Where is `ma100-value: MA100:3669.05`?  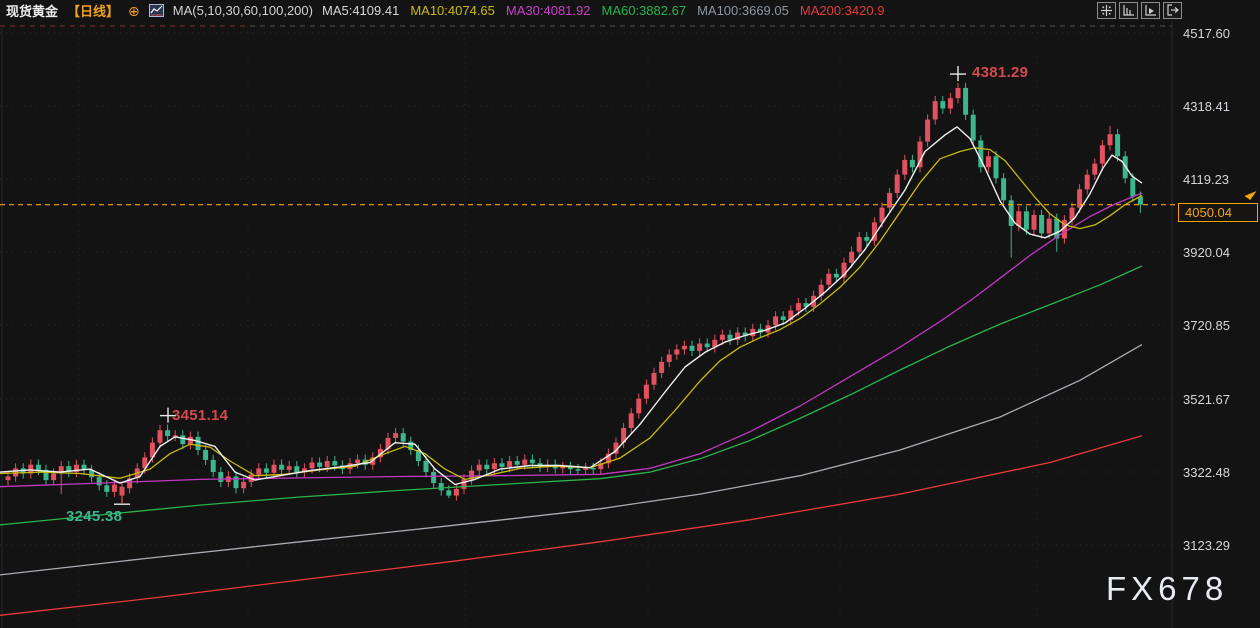
ma100-value: MA100:3669.05 is located at coordinates (743, 10).